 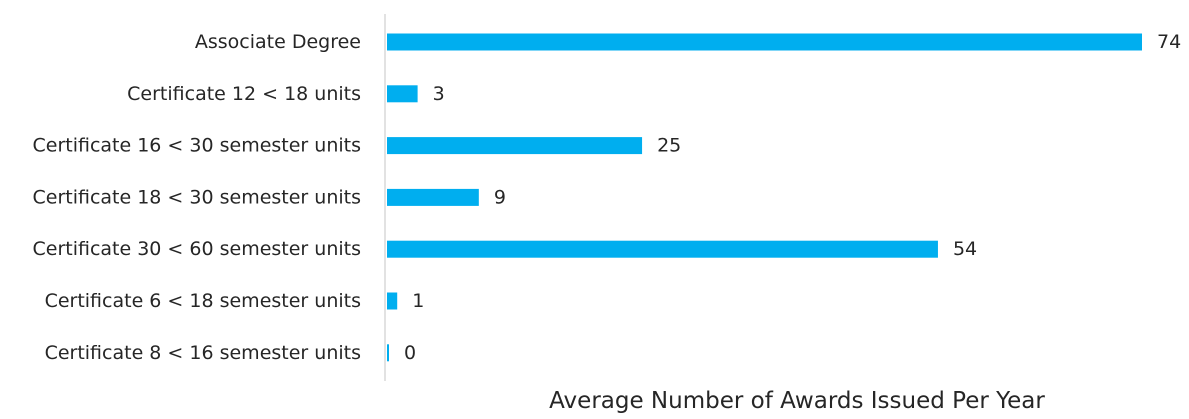 What do you see at coordinates (196, 249) in the screenshot?
I see `category-label: Certificate 30 < 60 semester units` at bounding box center [196, 249].